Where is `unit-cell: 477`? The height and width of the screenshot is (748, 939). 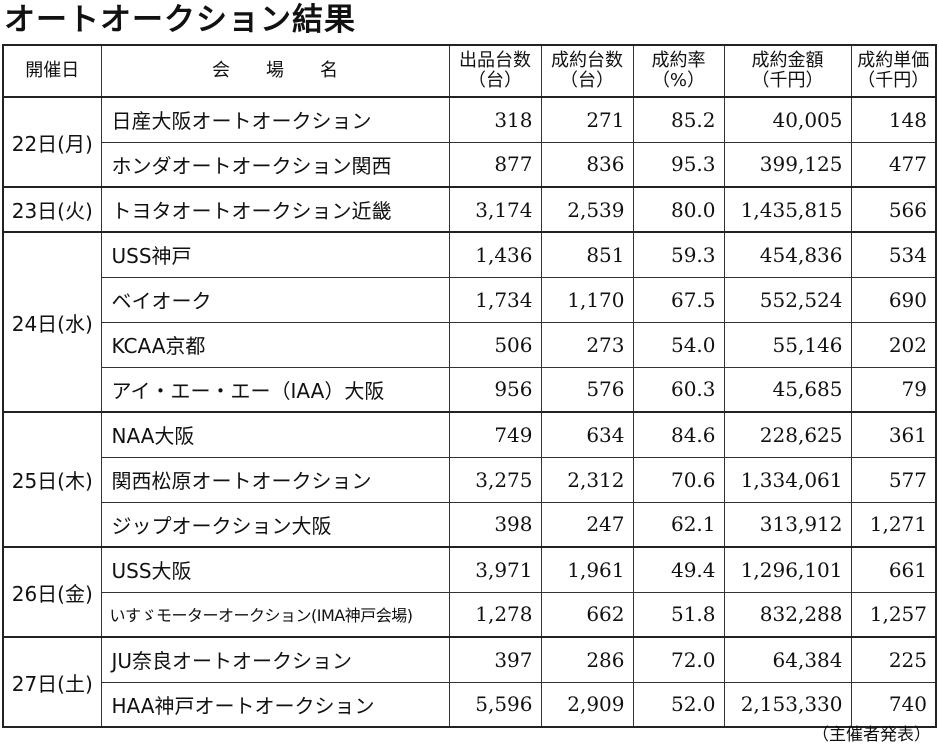
unit-cell: 477 is located at coordinates (893, 164).